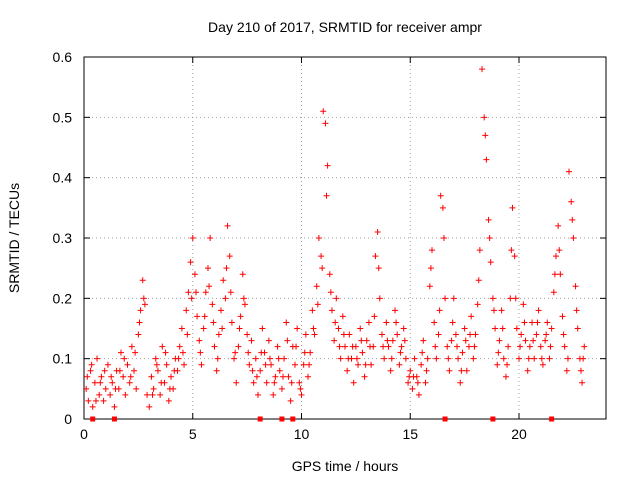  Describe the element at coordinates (14, 238) in the screenshot. I see `y-axis-label: SRMTID / TECUs` at that location.